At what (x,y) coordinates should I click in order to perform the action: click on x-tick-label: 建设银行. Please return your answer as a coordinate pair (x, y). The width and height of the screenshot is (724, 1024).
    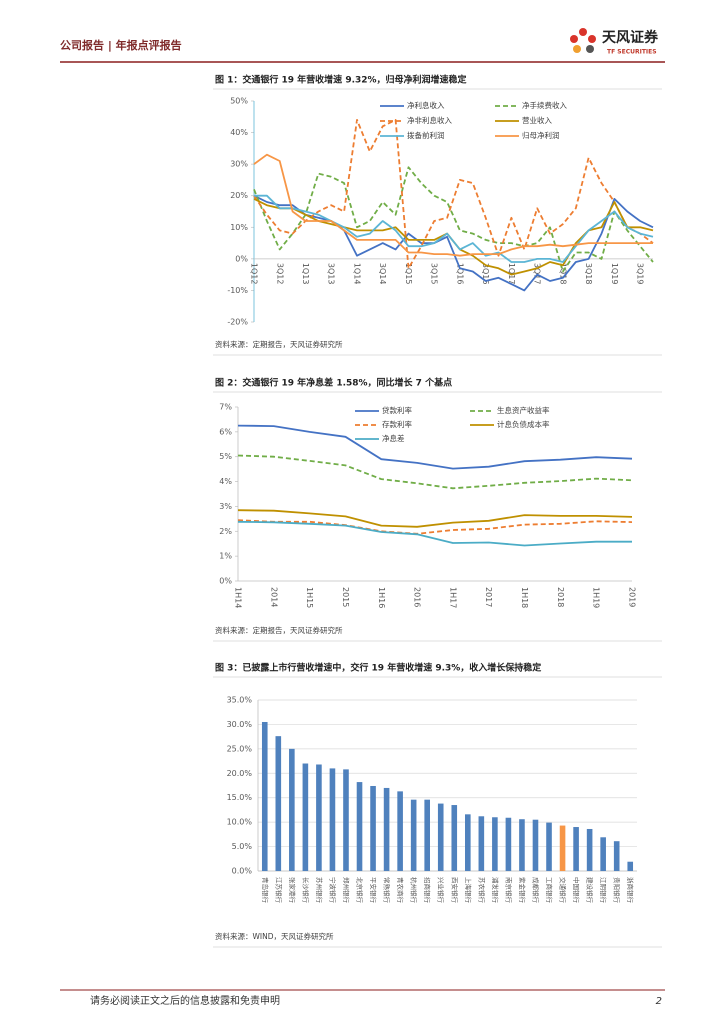
    Looking at the image, I should click on (590, 890).